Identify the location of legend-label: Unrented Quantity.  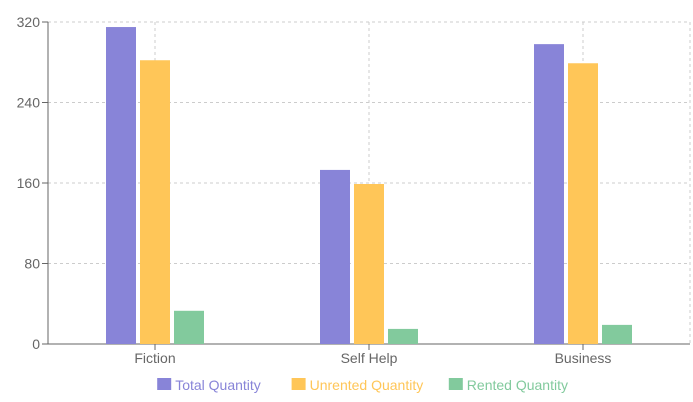
(367, 385).